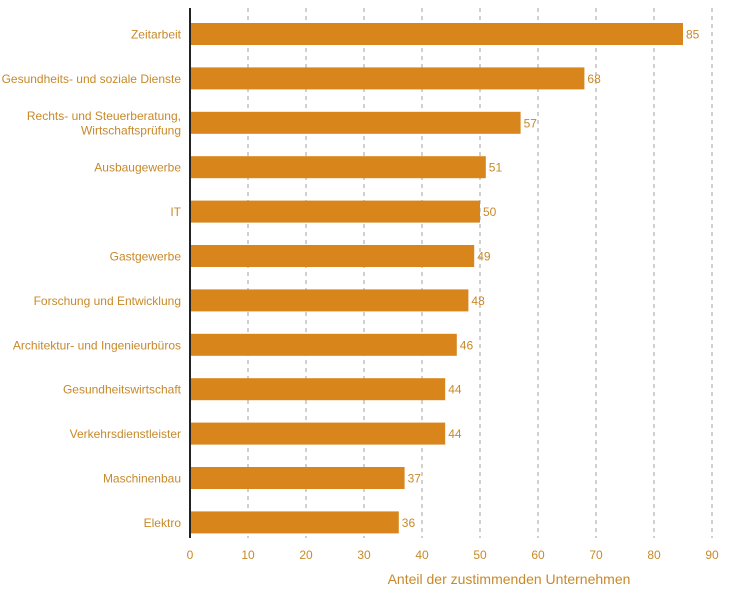 The height and width of the screenshot is (602, 737). What do you see at coordinates (137, 168) in the screenshot?
I see `category-label: Ausbaugewerbe` at bounding box center [137, 168].